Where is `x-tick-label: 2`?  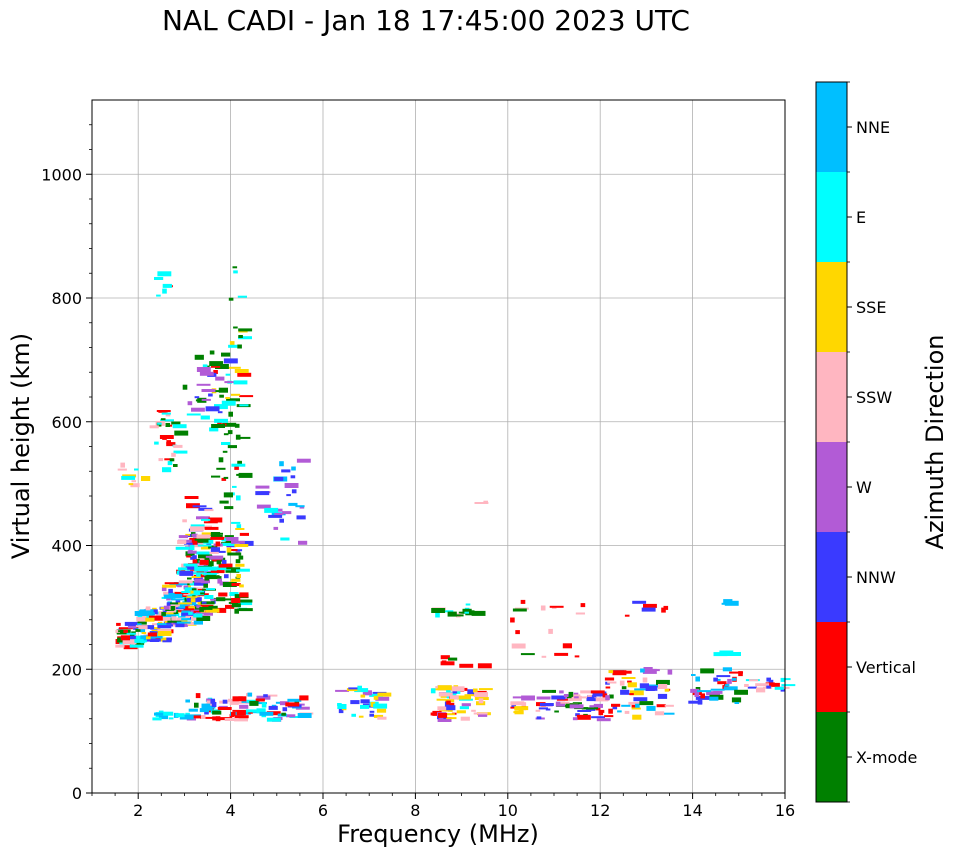
x-tick-label: 2 is located at coordinates (138, 810).